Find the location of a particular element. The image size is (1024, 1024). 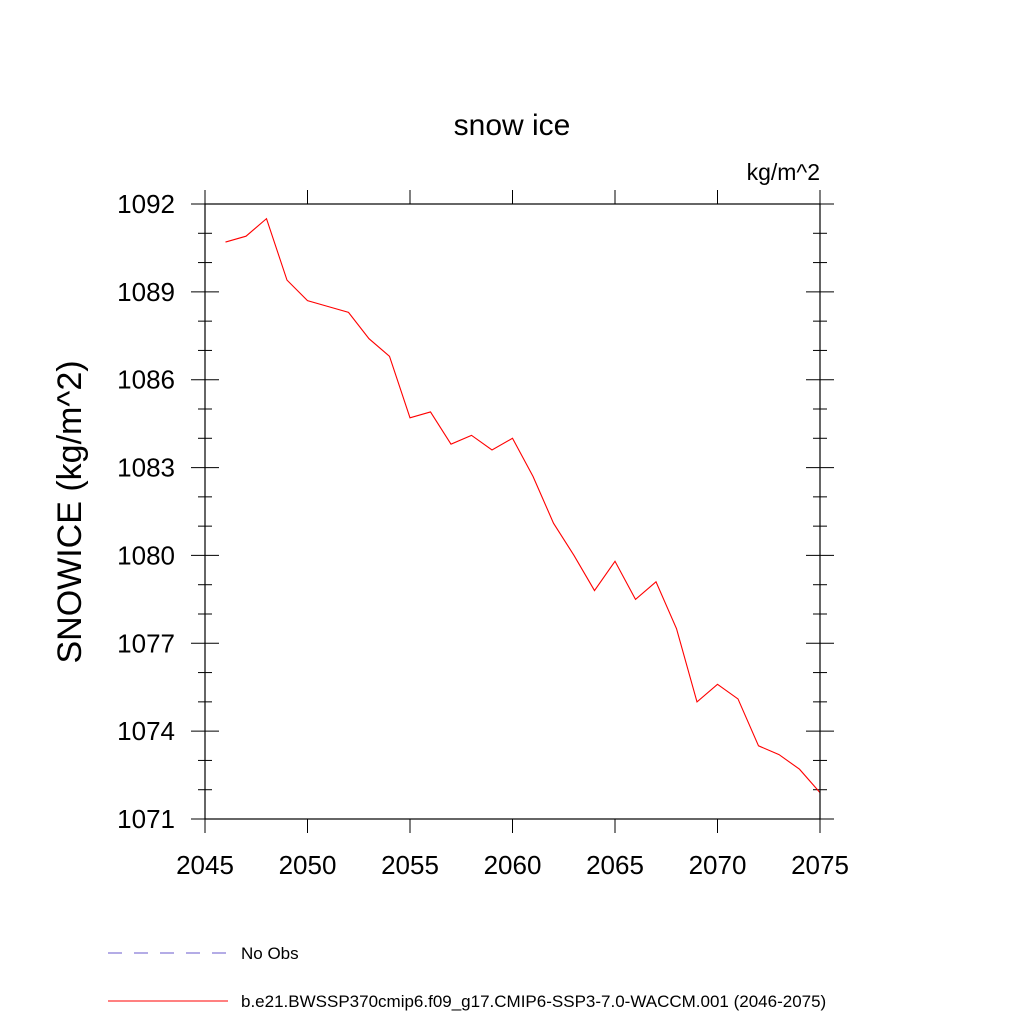

x-tick-label: 2045 is located at coordinates (205, 865).